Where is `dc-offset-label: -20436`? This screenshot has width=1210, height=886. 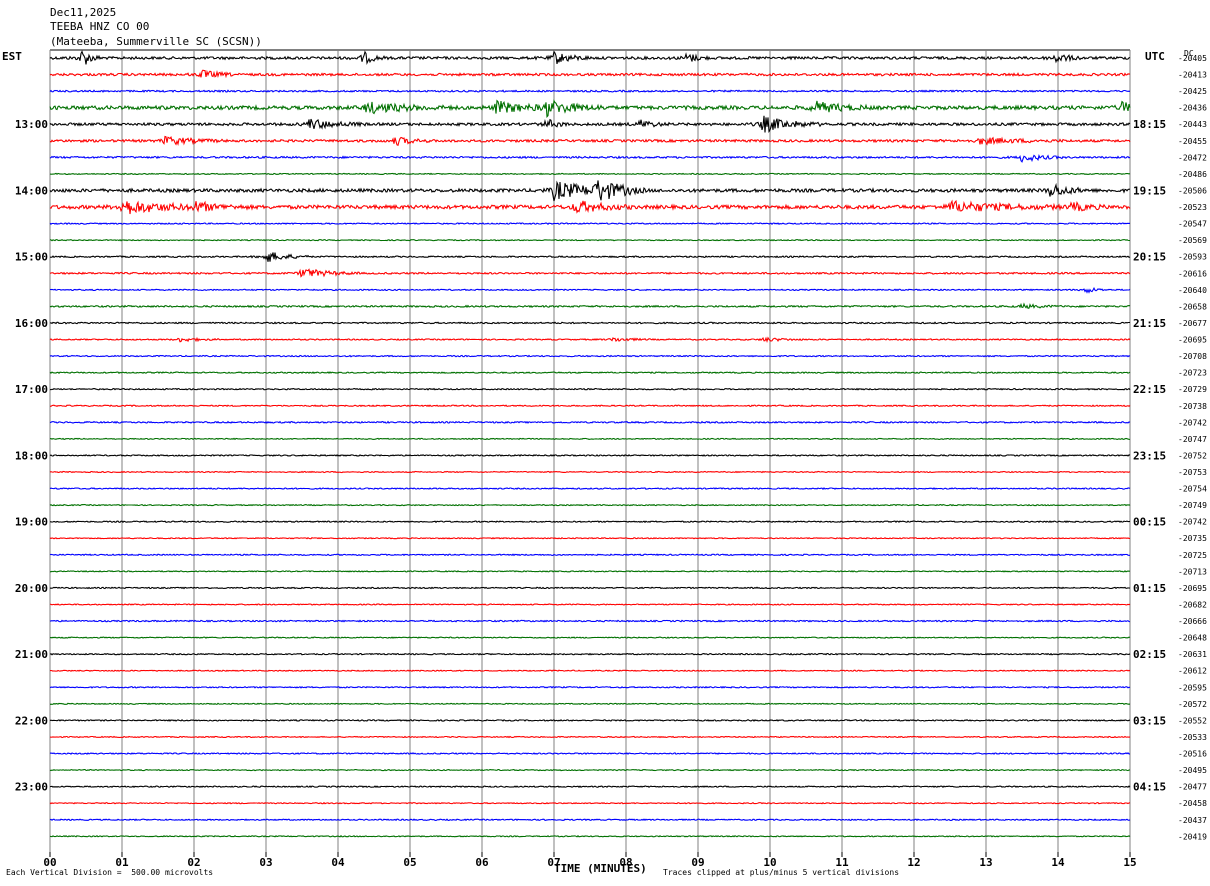 dc-offset-label: -20436 is located at coordinates (1192, 108).